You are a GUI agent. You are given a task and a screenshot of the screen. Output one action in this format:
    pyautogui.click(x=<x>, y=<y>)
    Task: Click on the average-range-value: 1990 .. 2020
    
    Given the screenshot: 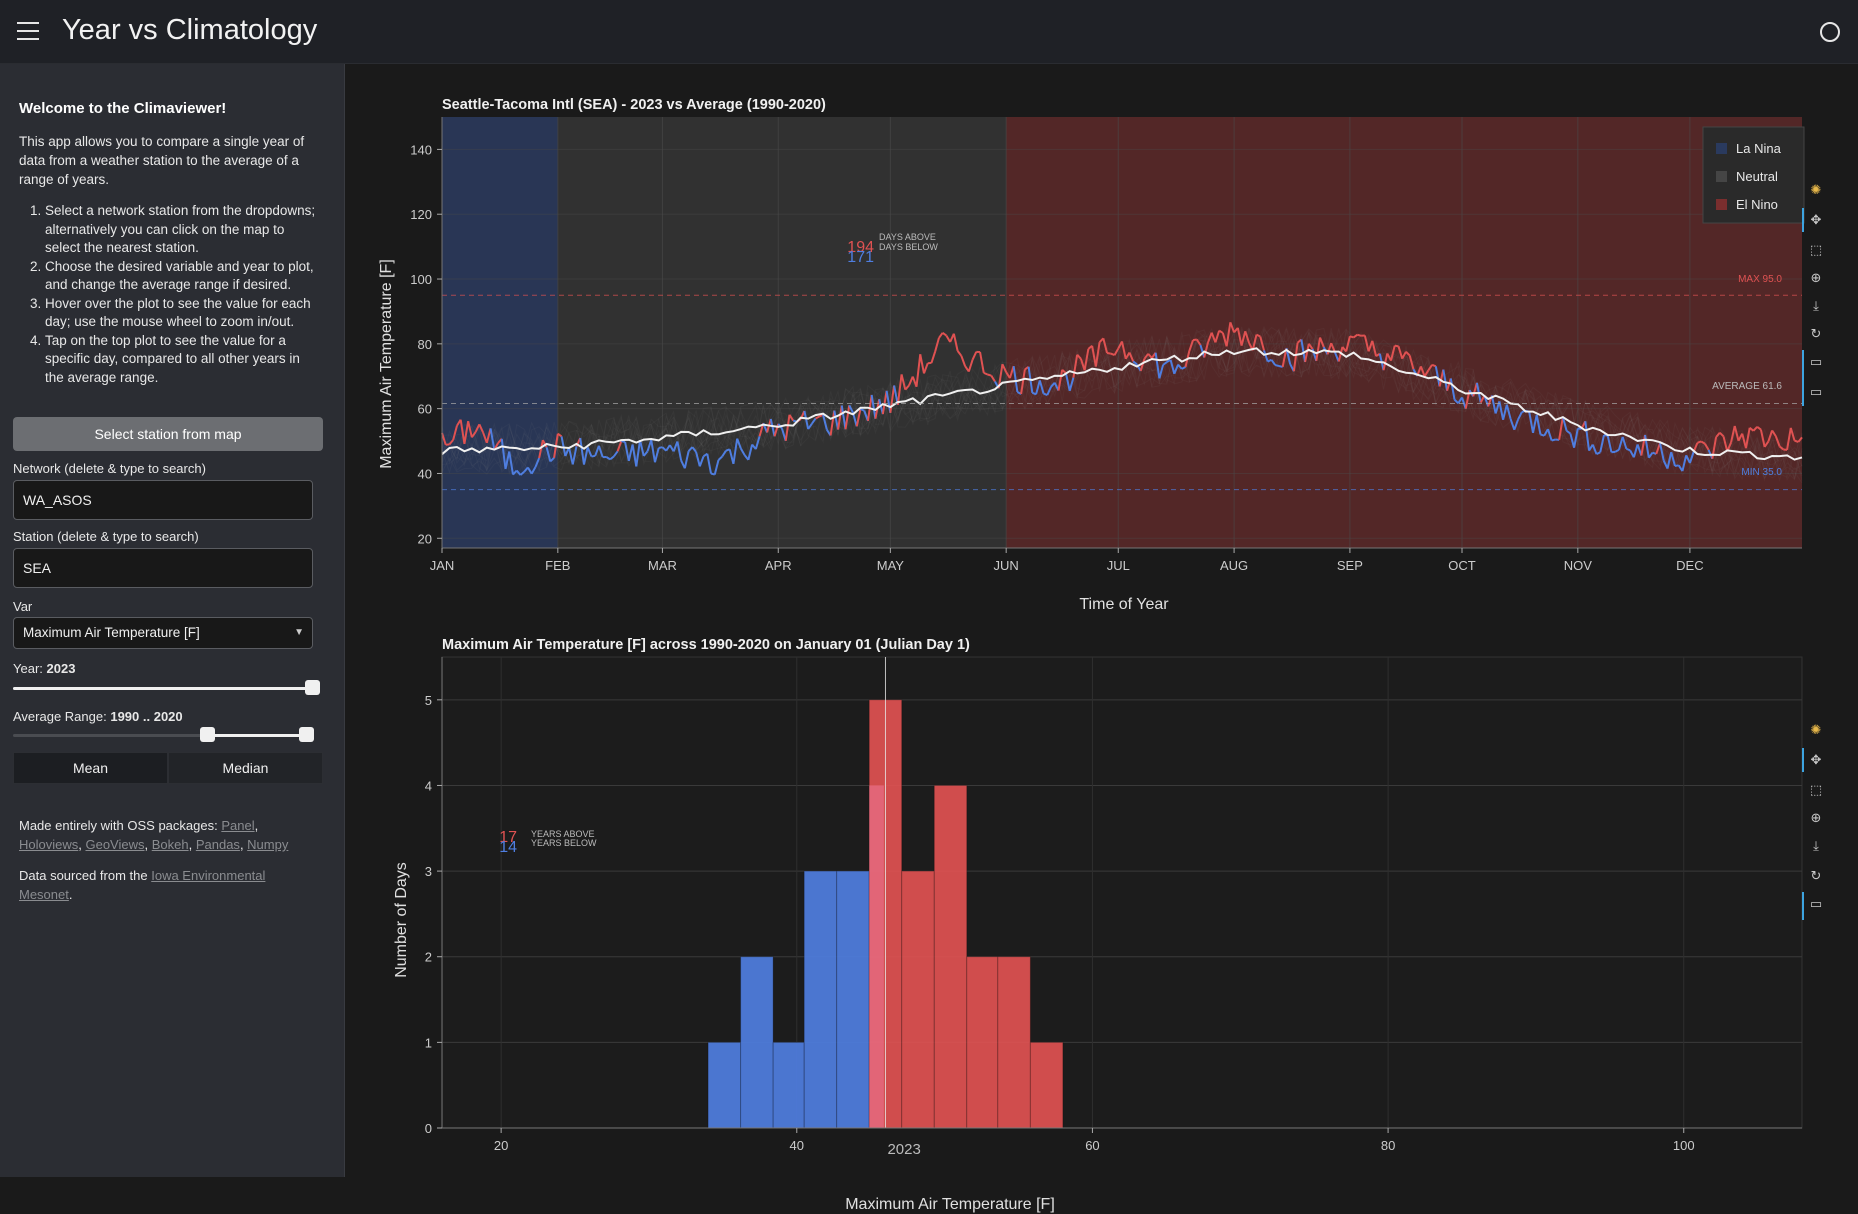 What is the action you would take?
    pyautogui.click(x=146, y=716)
    